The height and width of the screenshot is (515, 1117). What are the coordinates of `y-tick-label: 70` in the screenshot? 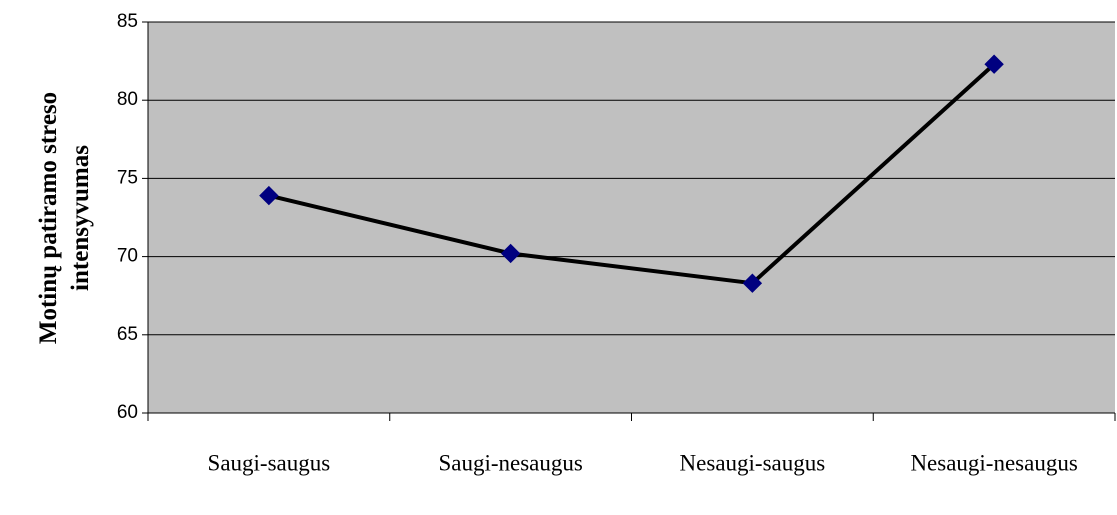 It's located at (127, 256).